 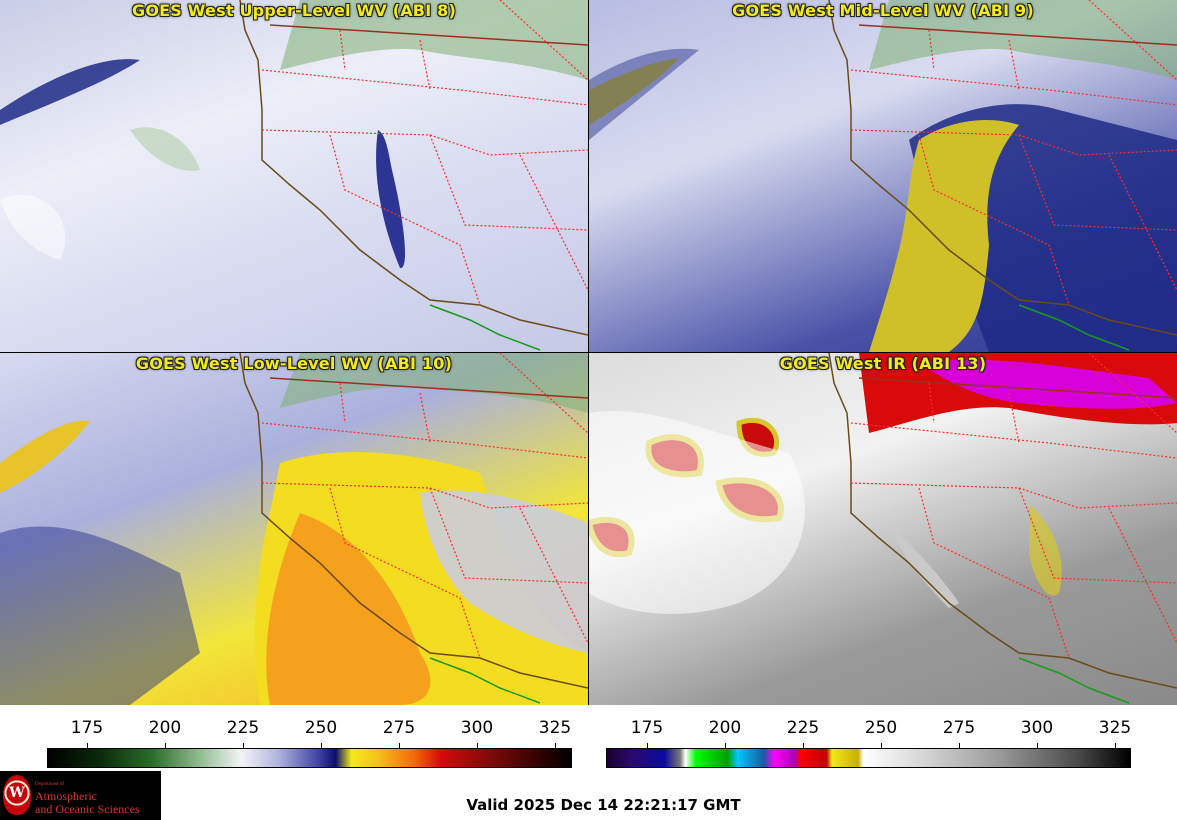 I want to click on valid-time: Valid 2025 Dec 14 22:21:17 GMT, so click(x=603, y=805).